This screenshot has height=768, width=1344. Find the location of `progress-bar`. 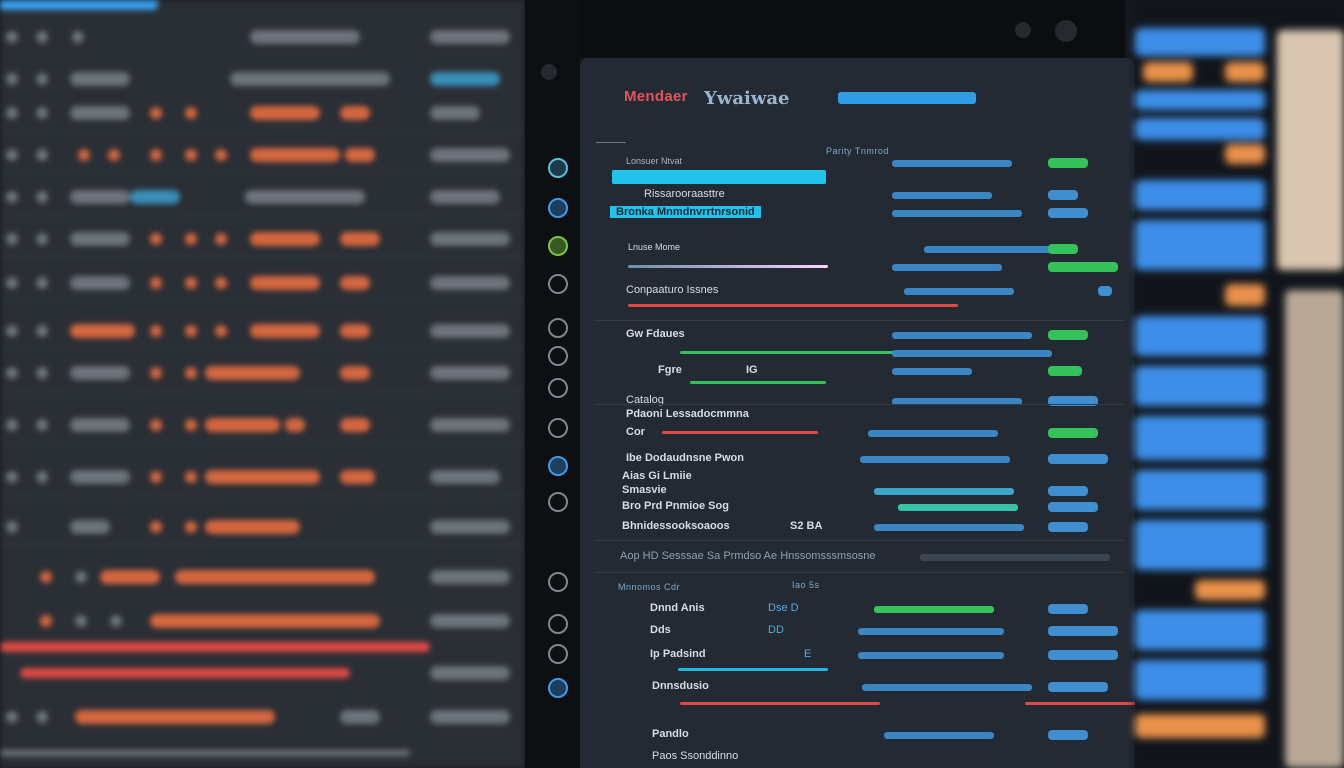

progress-bar is located at coordinates (728, 266).